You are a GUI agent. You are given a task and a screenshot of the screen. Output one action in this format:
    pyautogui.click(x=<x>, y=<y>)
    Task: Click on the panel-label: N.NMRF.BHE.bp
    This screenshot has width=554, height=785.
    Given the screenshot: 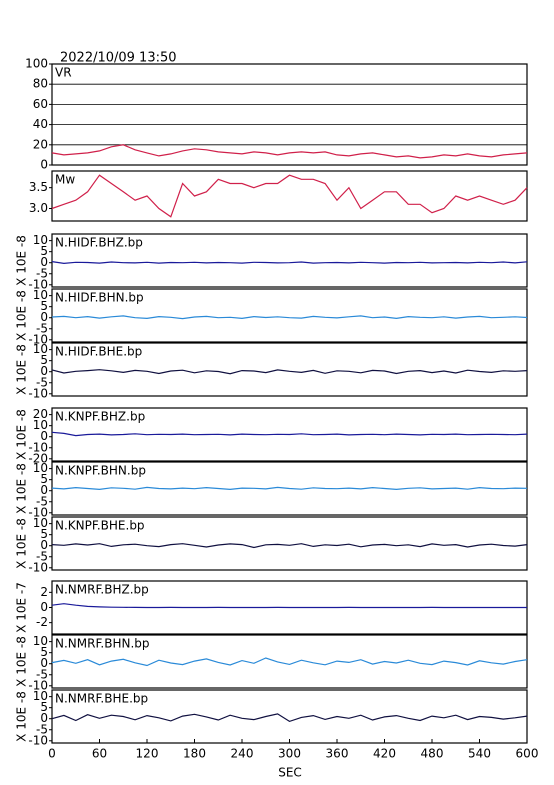 What is the action you would take?
    pyautogui.click(x=101, y=699)
    